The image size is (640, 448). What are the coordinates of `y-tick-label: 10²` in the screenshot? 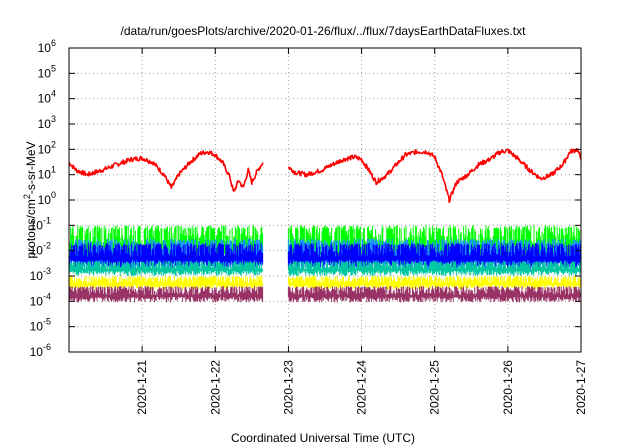 It's located at (47, 147).